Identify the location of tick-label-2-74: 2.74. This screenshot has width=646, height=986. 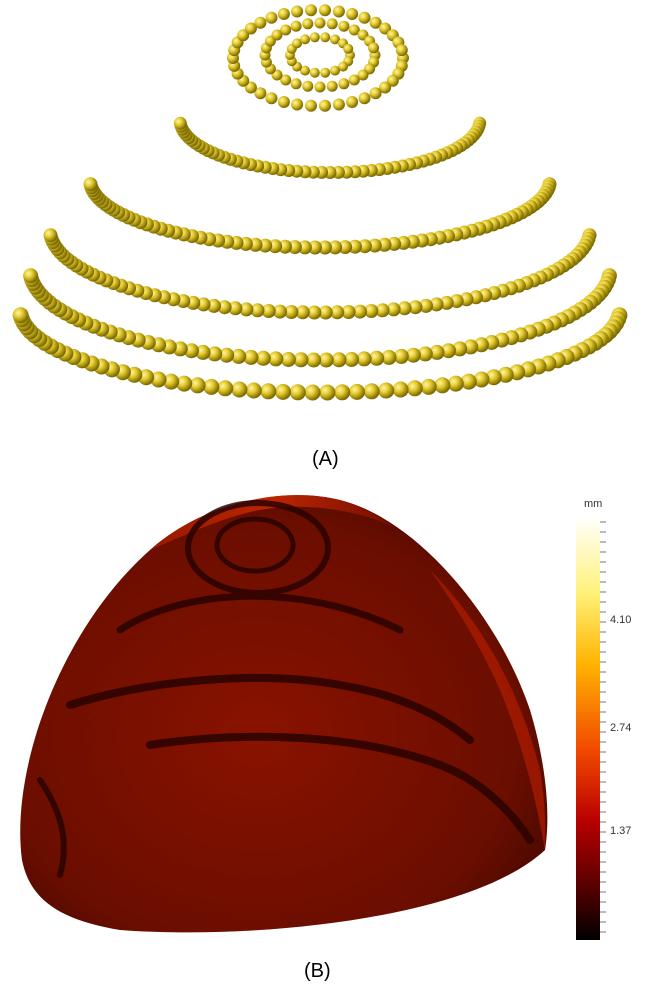
(621, 728).